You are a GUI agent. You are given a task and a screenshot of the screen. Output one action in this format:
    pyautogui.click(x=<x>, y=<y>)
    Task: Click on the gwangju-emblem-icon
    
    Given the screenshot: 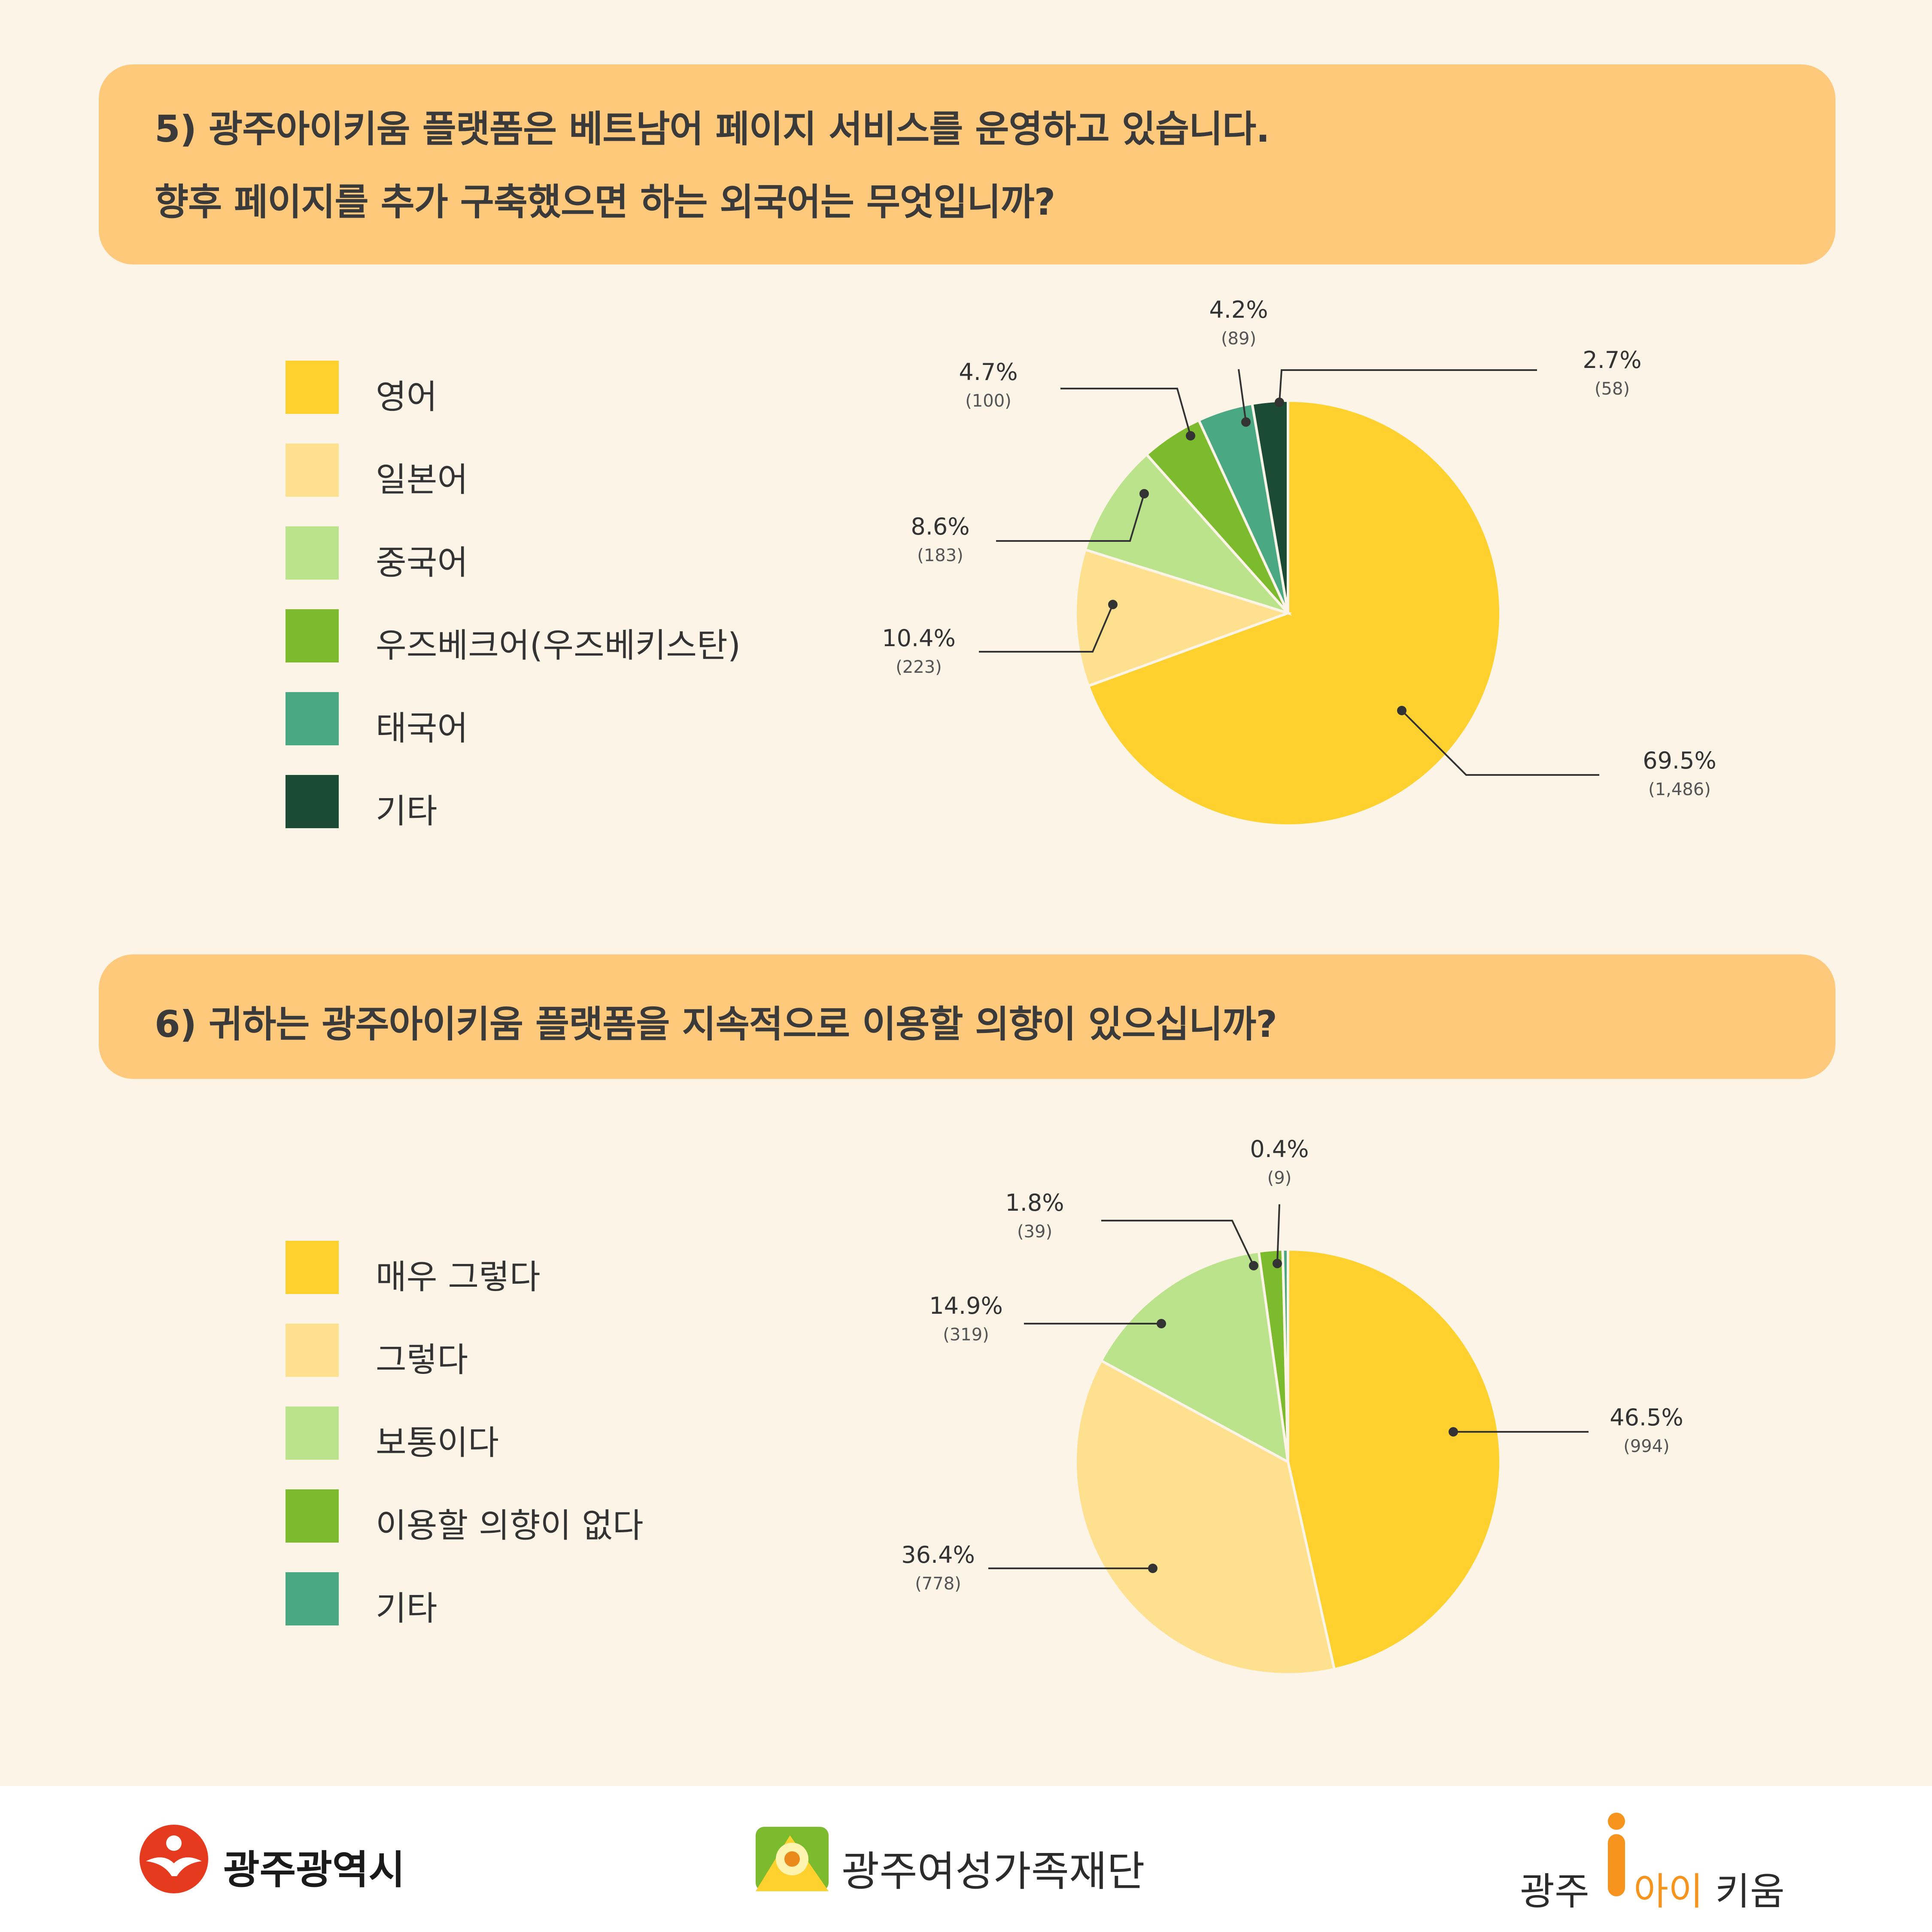 What is the action you would take?
    pyautogui.click(x=174, y=1859)
    